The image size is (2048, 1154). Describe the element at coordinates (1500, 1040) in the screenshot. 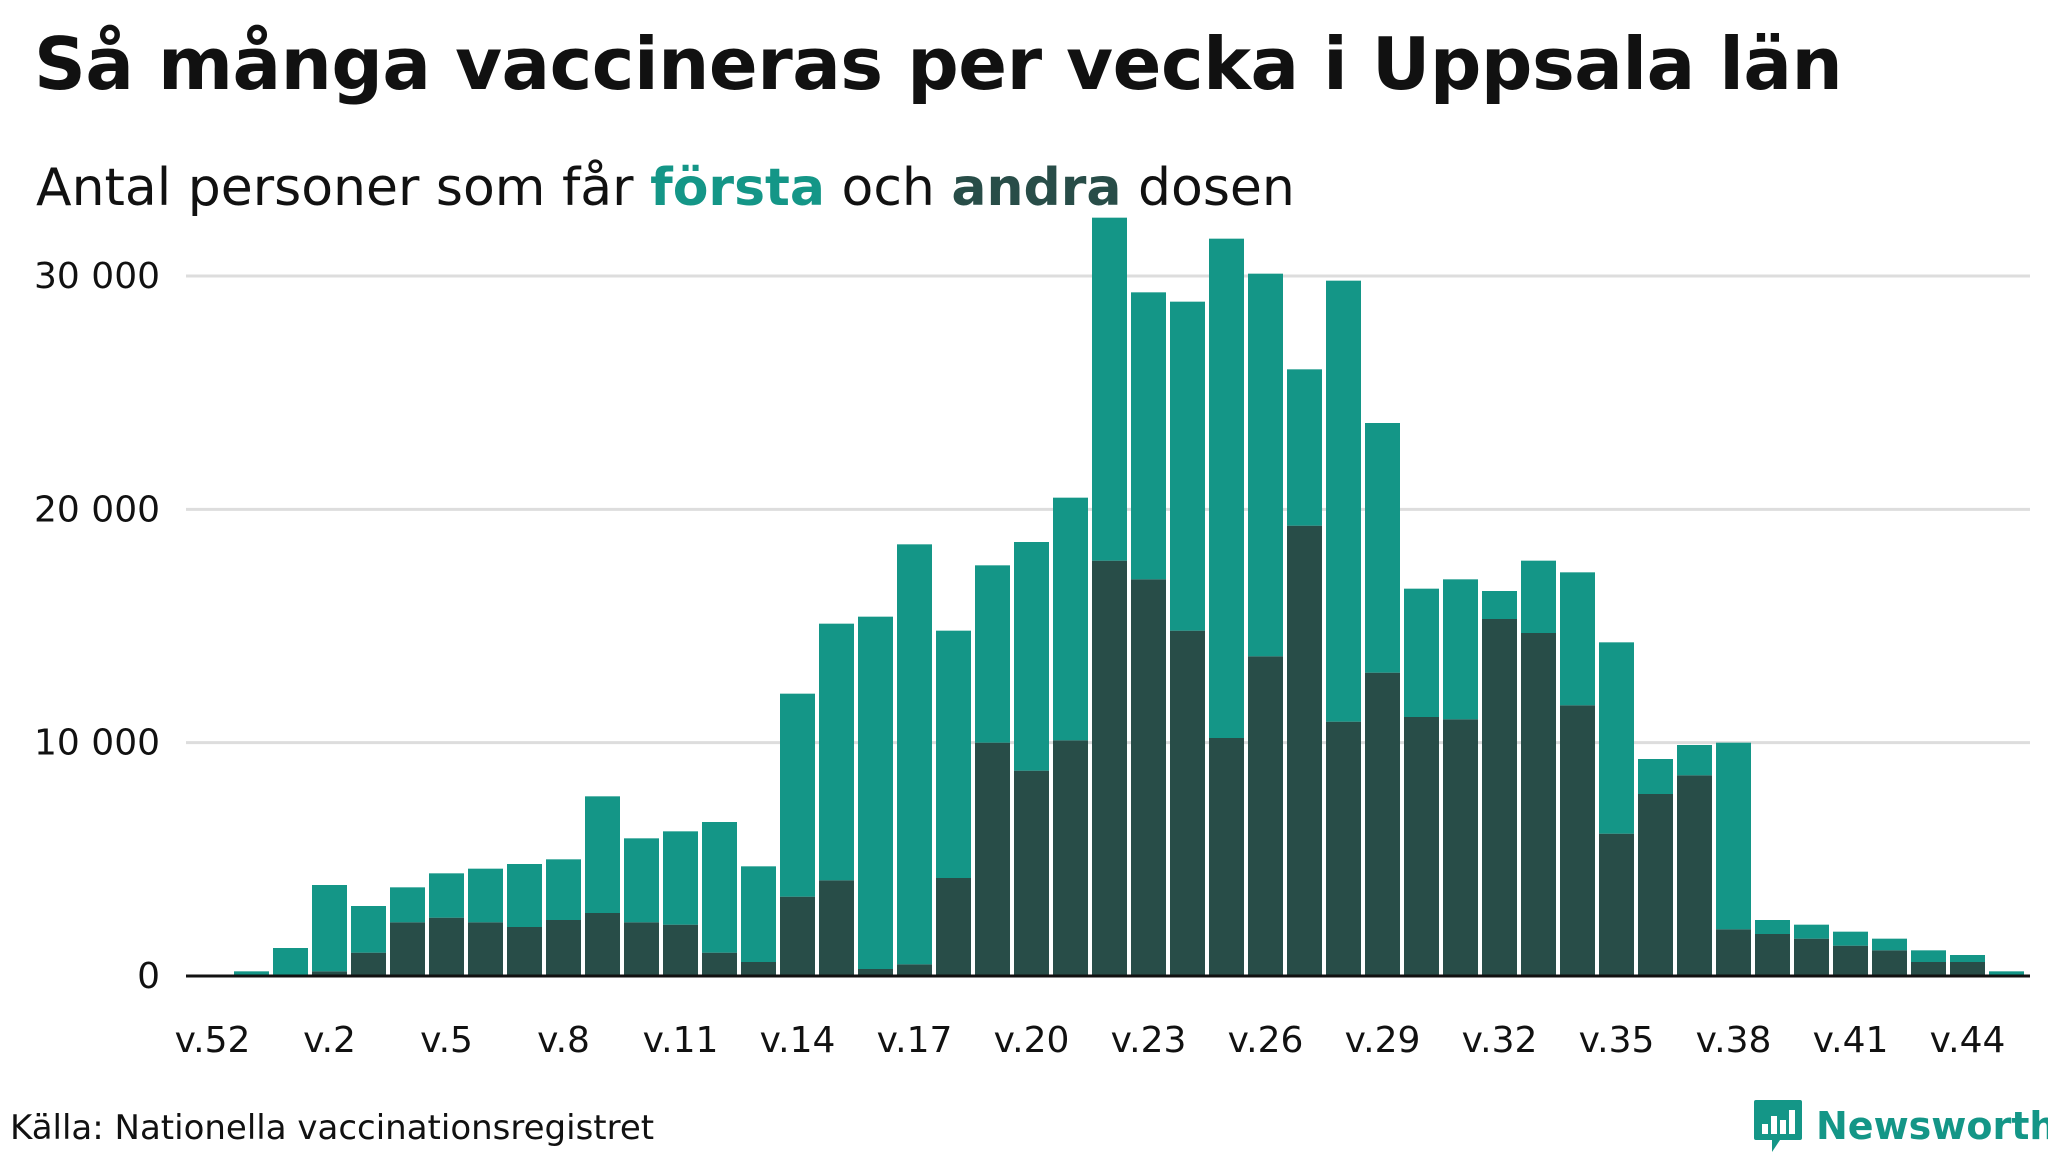

I see `x-tick-label: v.32` at that location.